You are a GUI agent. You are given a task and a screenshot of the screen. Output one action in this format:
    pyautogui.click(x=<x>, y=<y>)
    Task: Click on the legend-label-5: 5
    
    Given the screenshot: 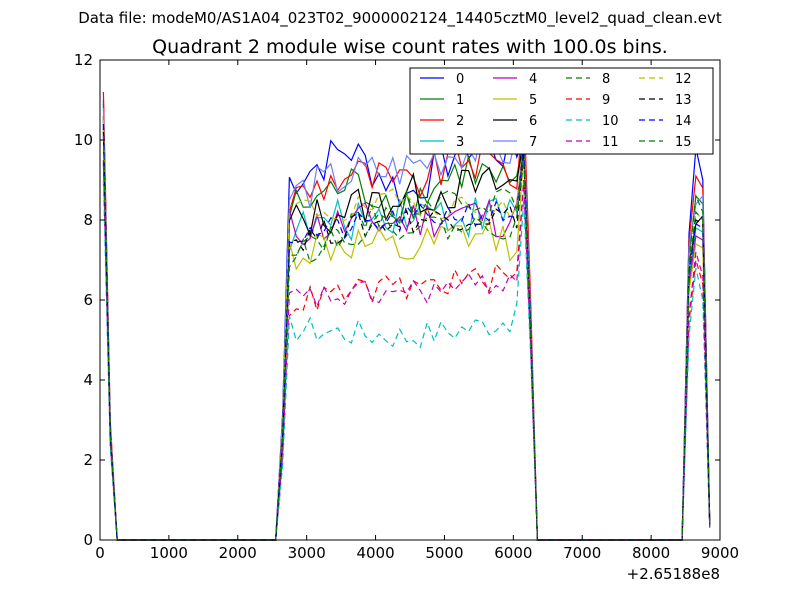 What is the action you would take?
    pyautogui.click(x=533, y=100)
    